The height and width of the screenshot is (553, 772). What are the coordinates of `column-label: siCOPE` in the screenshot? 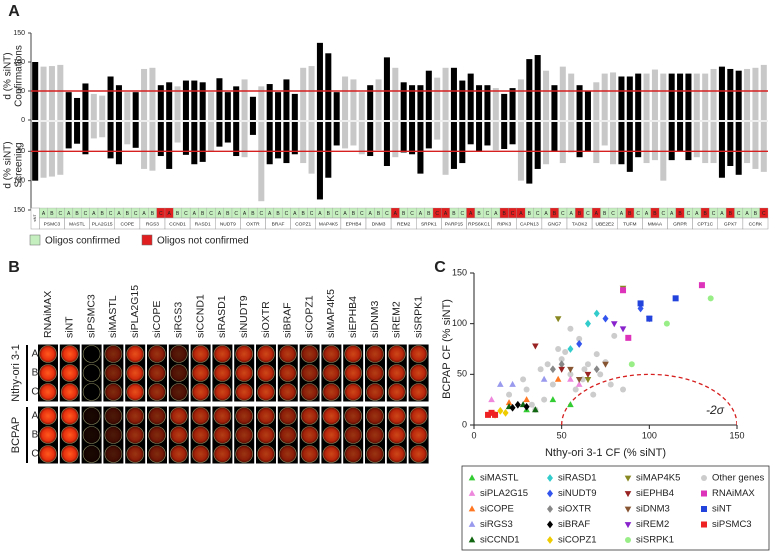 It's located at (157, 319).